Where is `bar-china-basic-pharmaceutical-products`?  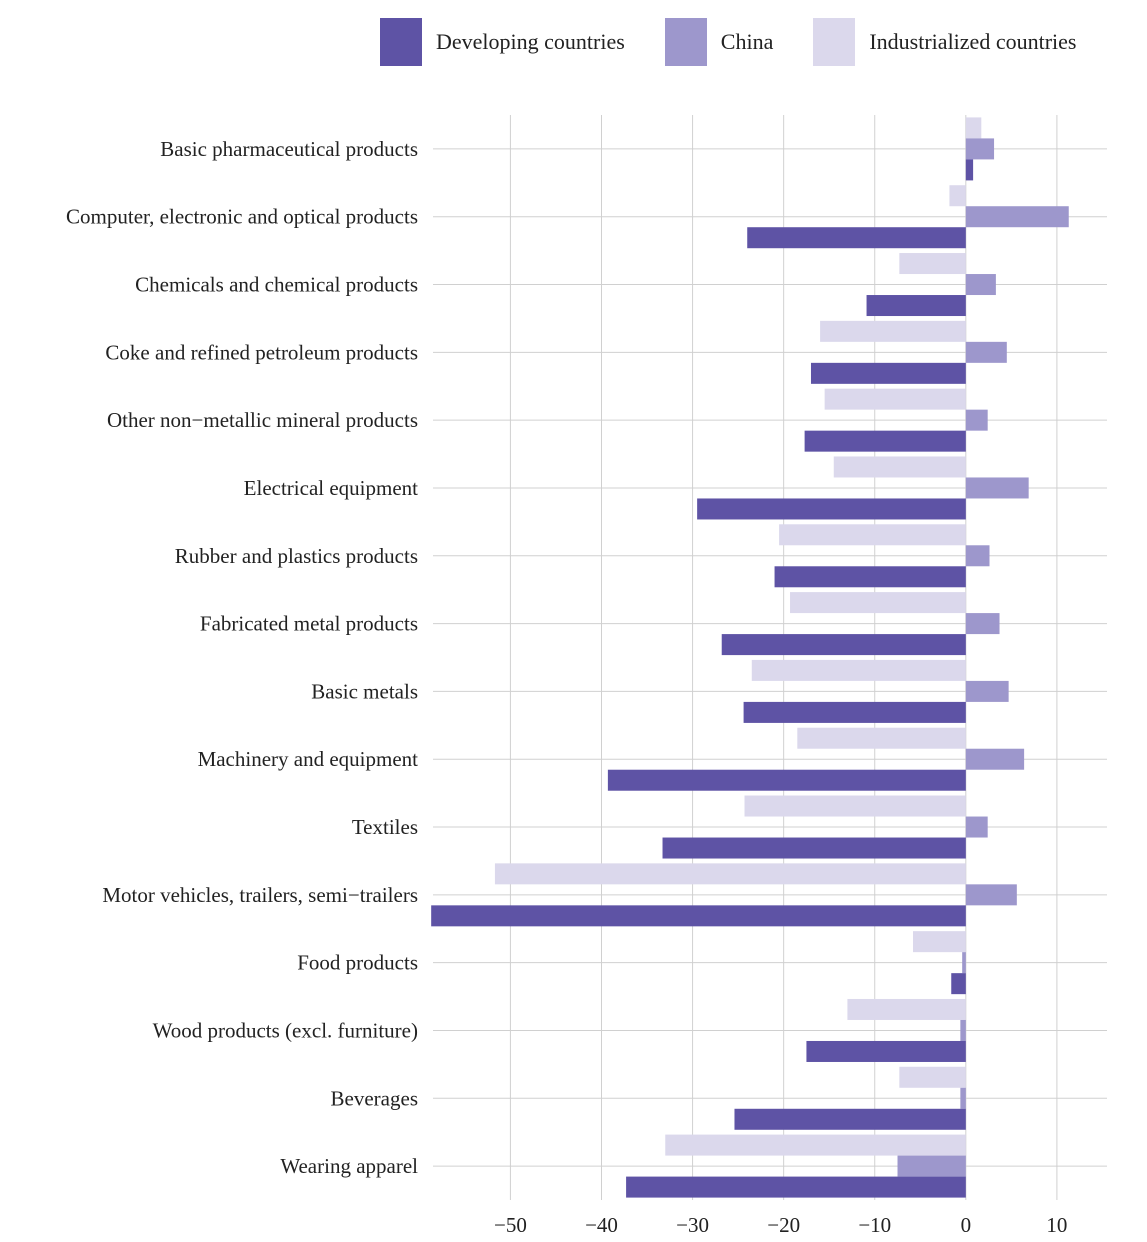 bar-china-basic-pharmaceutical-products is located at coordinates (980, 149).